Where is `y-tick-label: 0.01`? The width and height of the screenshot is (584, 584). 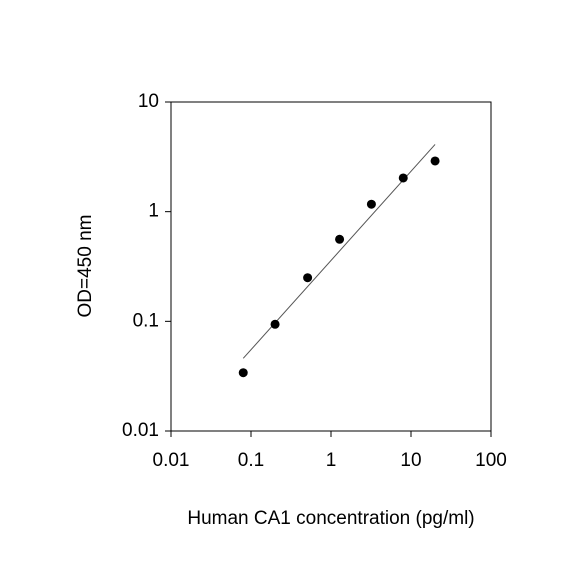
y-tick-label: 0.01 is located at coordinates (140, 430).